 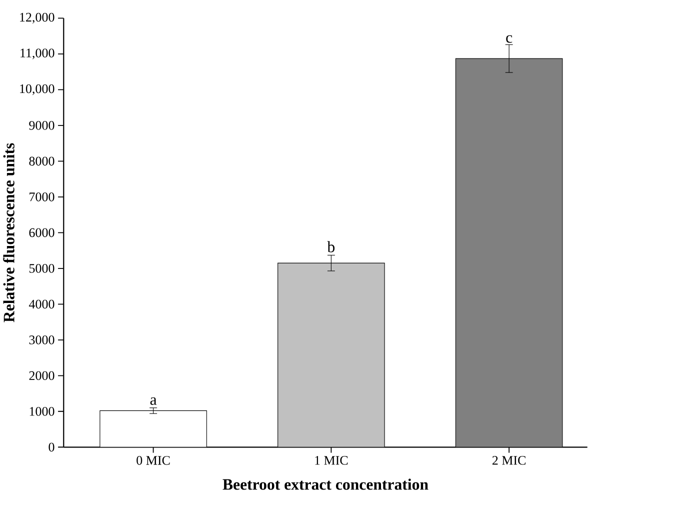 I want to click on y-tick-label: 1000, so click(x=42, y=411).